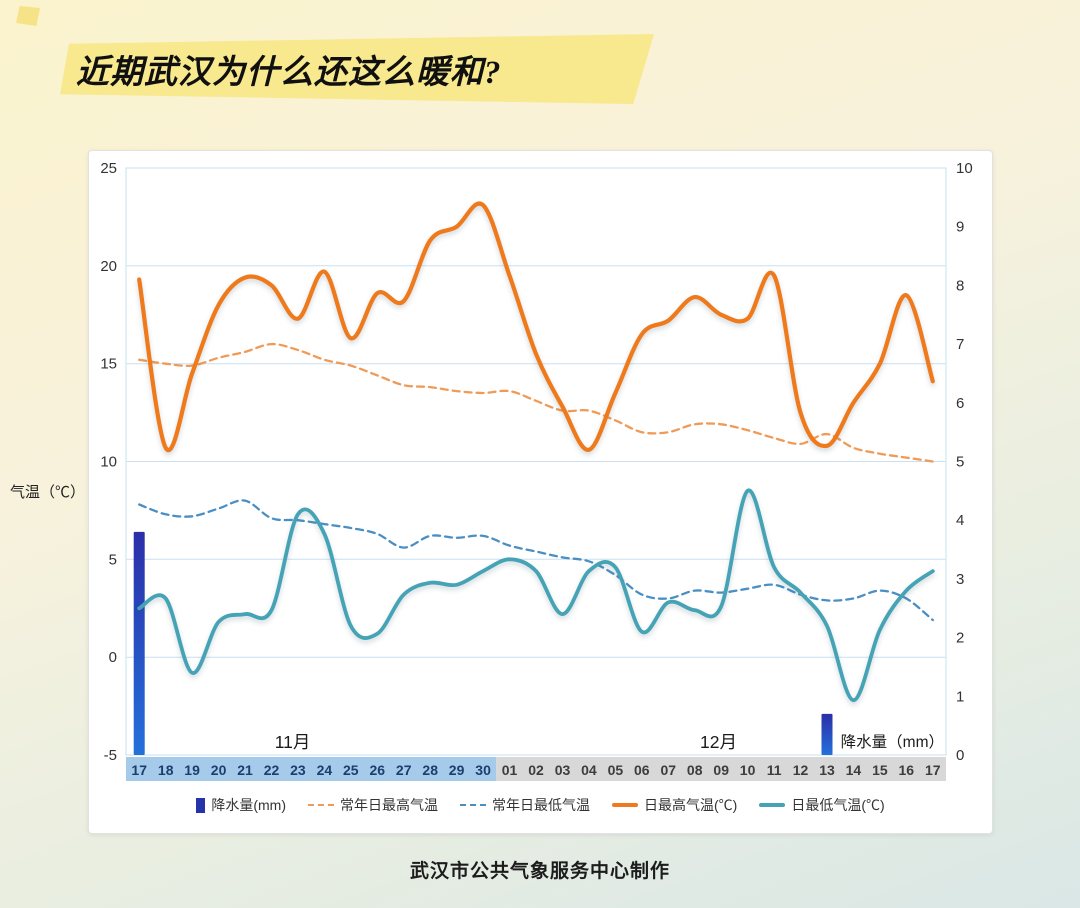  I want to click on x-axis-date-label: 08, so click(695, 770).